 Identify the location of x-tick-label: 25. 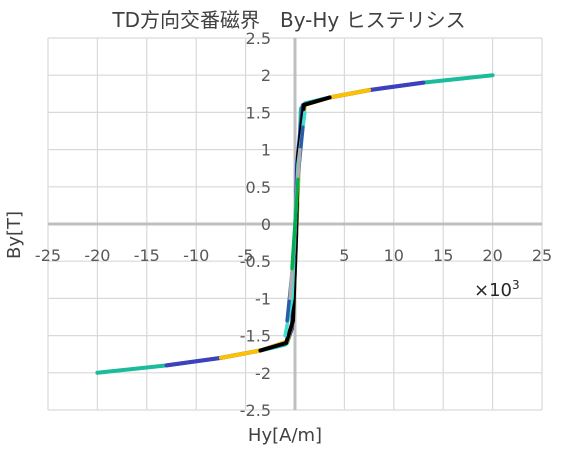
(542, 255).